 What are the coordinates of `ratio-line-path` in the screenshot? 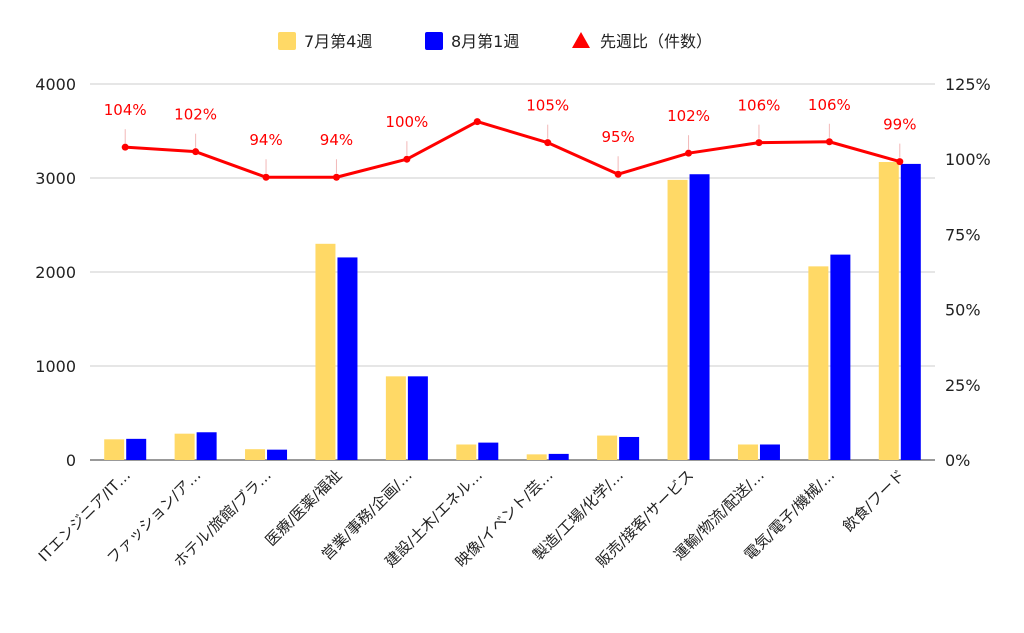 It's located at (513, 149).